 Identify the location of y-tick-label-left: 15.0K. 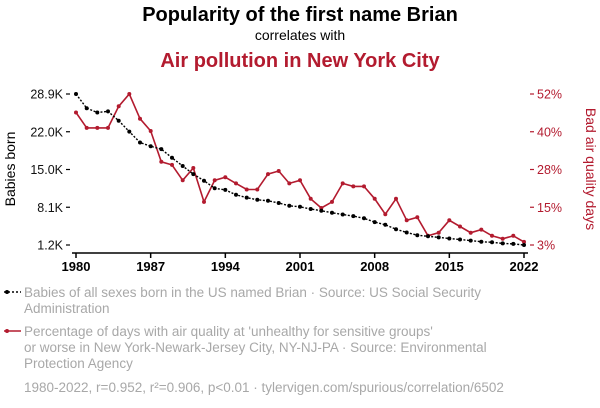
(46, 170).